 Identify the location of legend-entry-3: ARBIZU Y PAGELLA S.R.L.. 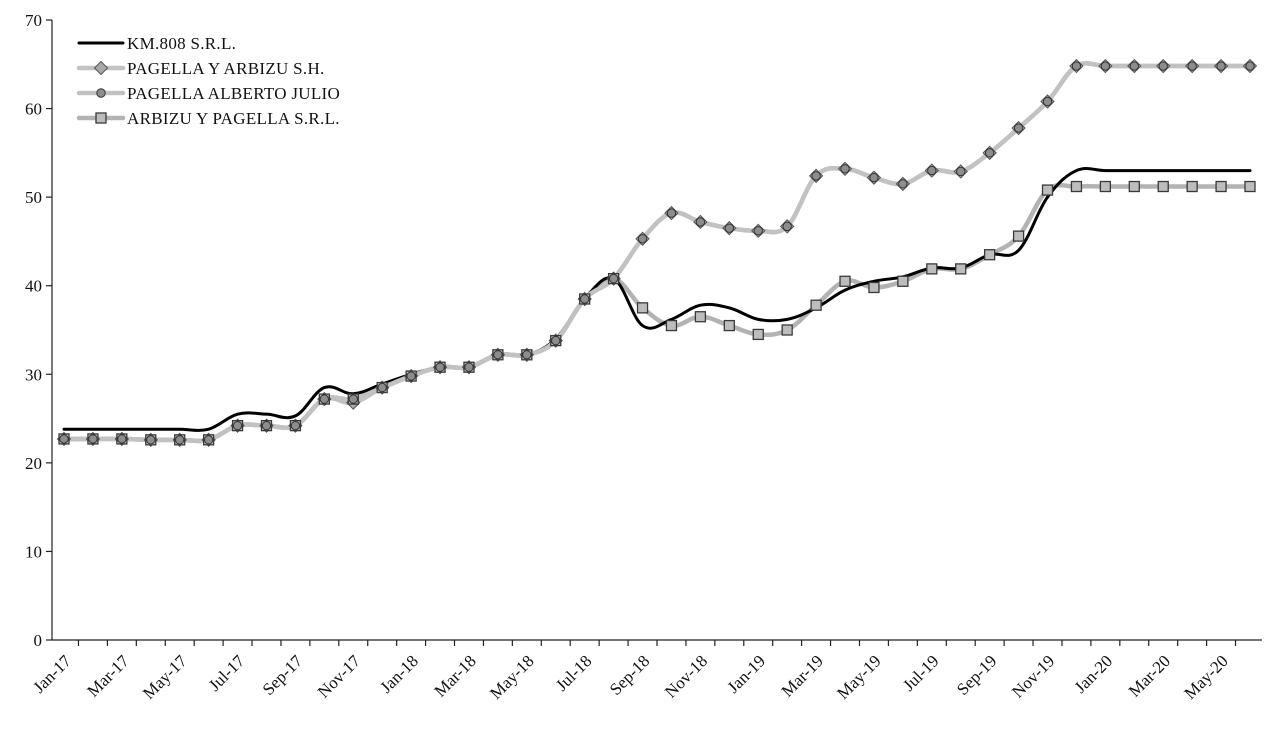
(208, 118).